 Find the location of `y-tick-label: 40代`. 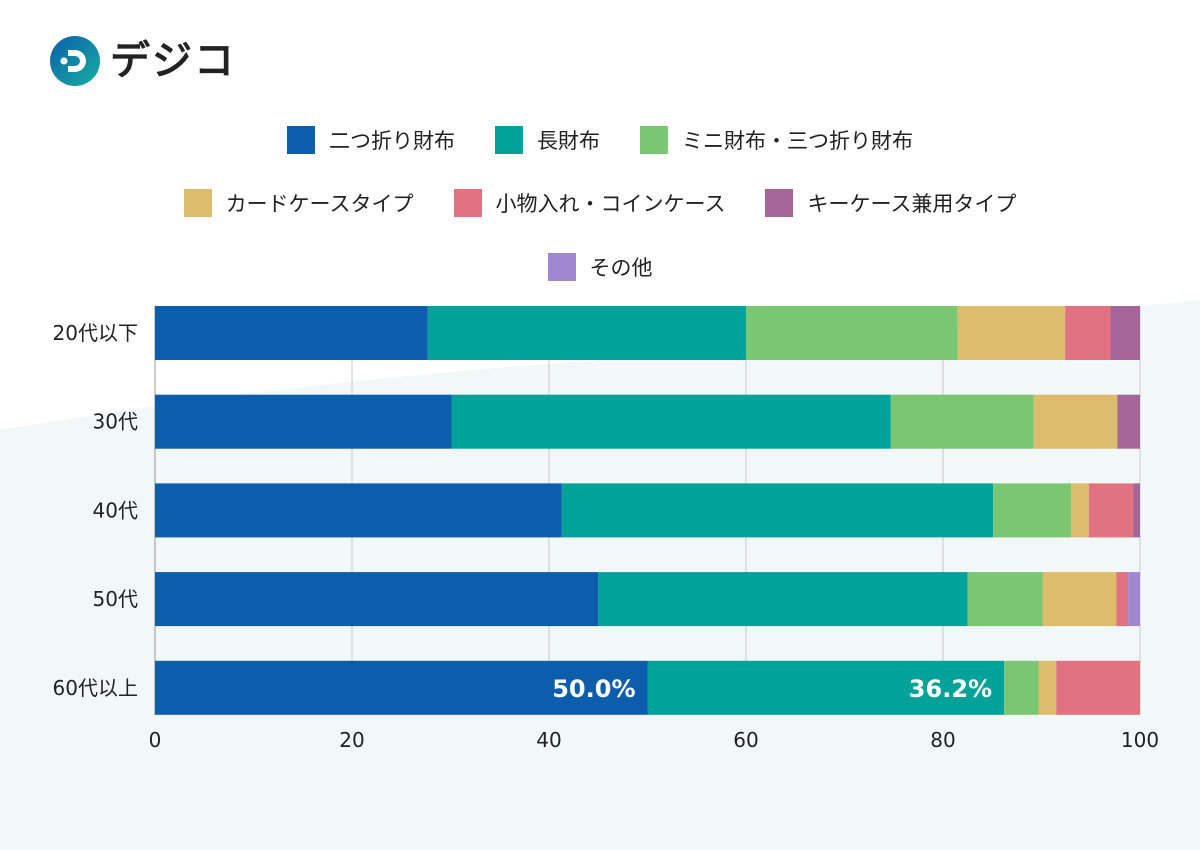

y-tick-label: 40代 is located at coordinates (115, 510).